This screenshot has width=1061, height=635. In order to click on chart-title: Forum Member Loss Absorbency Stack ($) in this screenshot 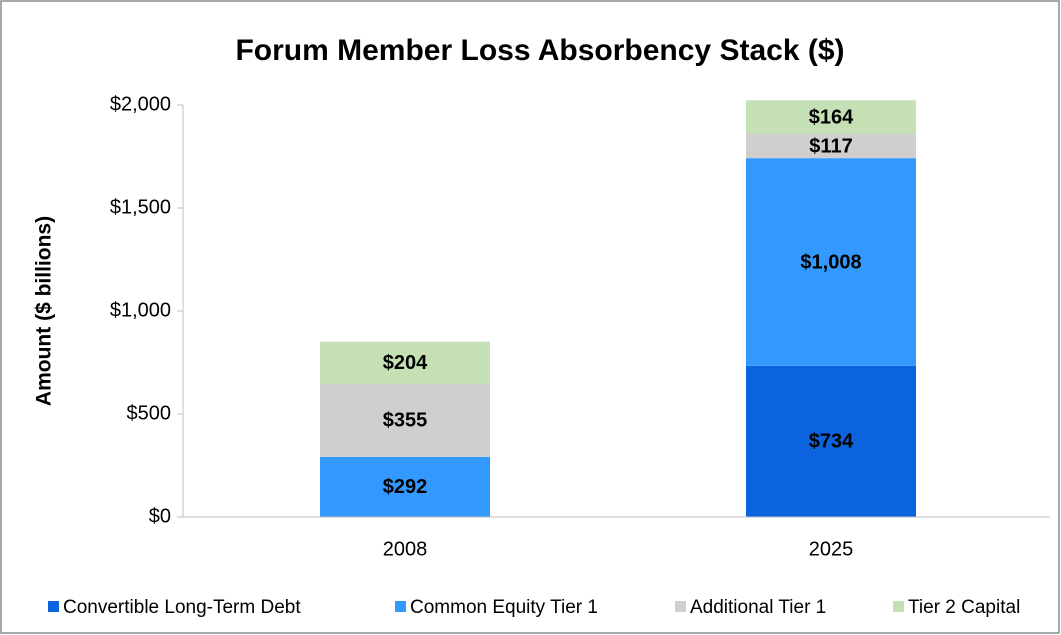, I will do `click(539, 50)`.